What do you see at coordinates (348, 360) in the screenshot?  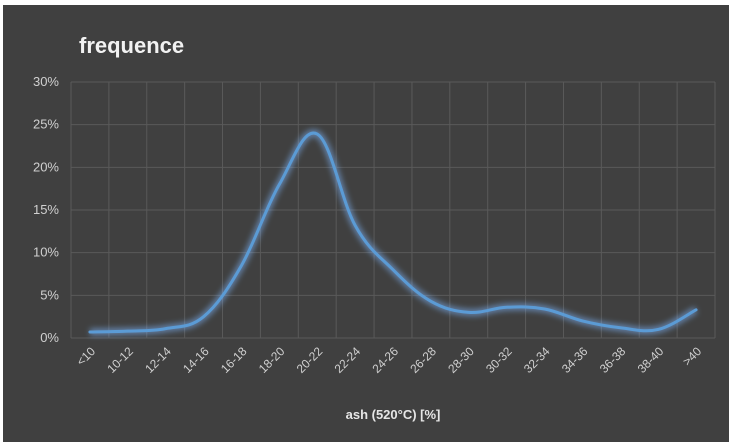 I see `x-tick-label: 22-24` at bounding box center [348, 360].